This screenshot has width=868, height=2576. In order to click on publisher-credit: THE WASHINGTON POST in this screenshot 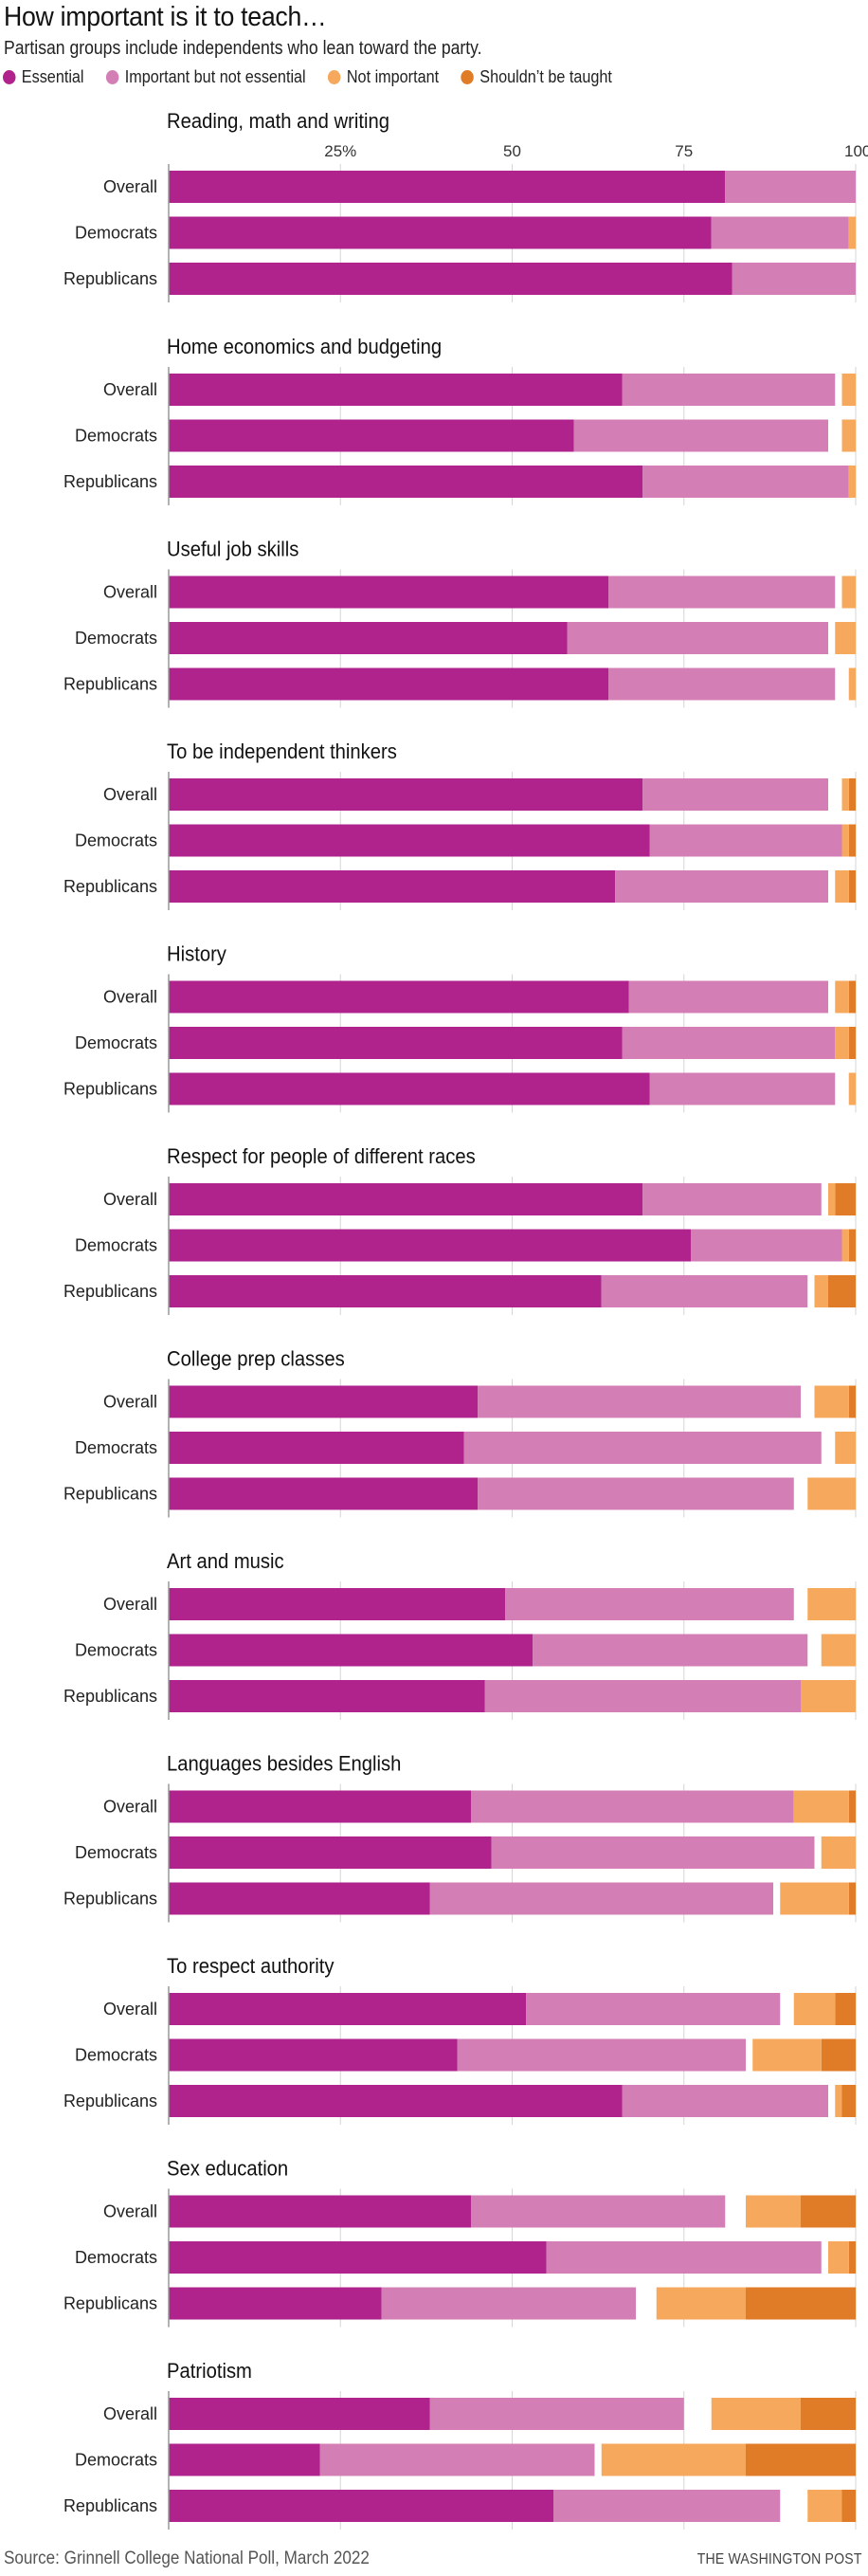, I will do `click(779, 2559)`.